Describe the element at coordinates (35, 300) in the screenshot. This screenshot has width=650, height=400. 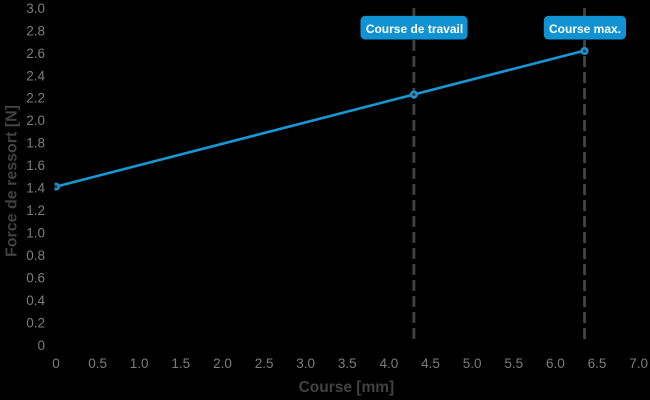
I see `svg-text: 0.4` at that location.